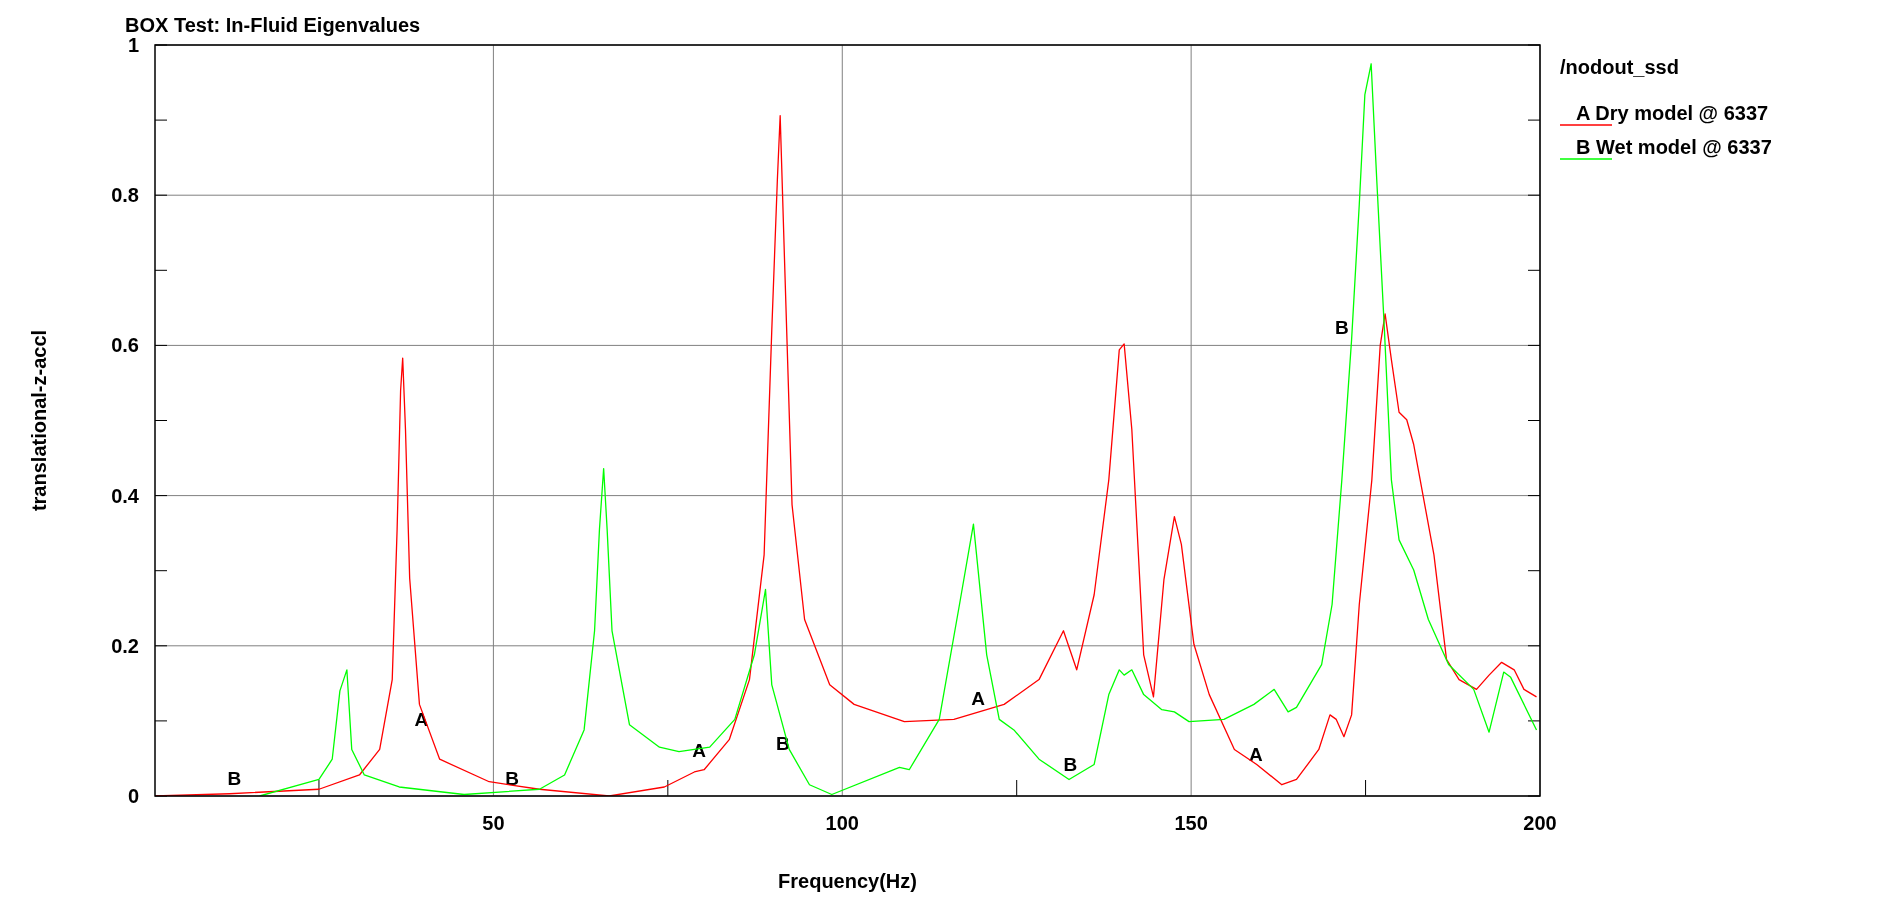 Image resolution: width=1893 pixels, height=915 pixels. I want to click on y-tick-label: 0.8, so click(125, 195).